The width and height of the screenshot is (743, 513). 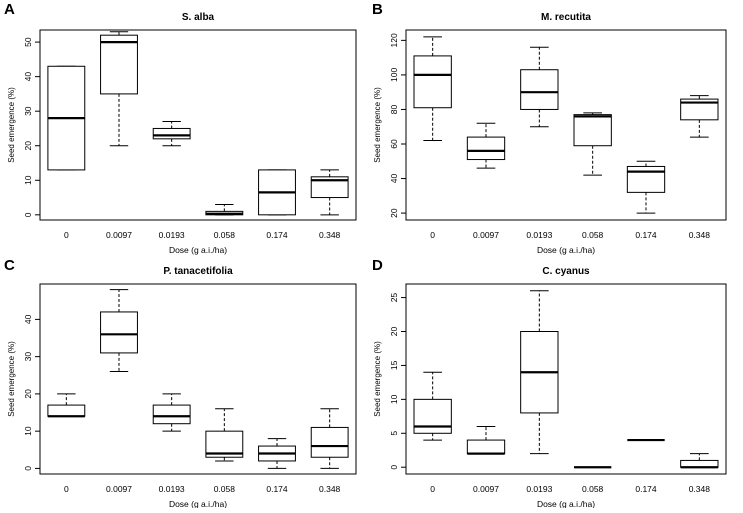 What do you see at coordinates (28, 42) in the screenshot?
I see `y-tick-label: 50` at bounding box center [28, 42].